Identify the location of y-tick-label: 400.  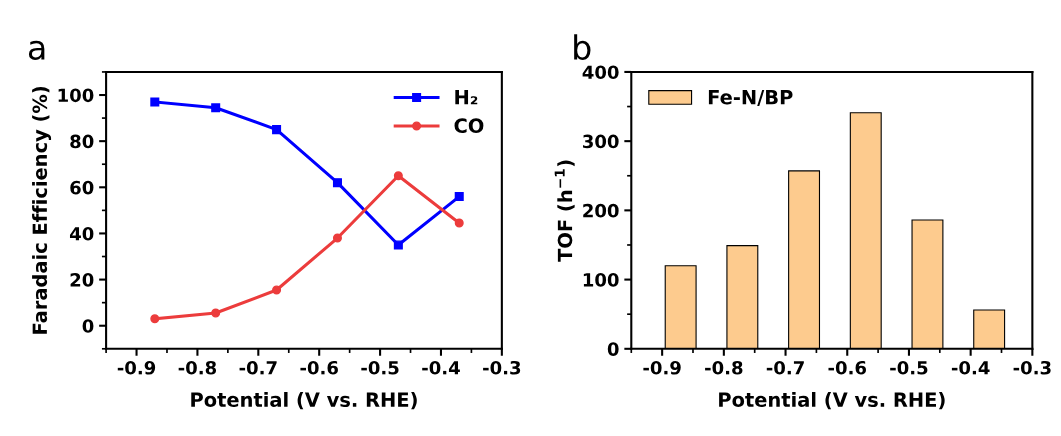
(600, 72).